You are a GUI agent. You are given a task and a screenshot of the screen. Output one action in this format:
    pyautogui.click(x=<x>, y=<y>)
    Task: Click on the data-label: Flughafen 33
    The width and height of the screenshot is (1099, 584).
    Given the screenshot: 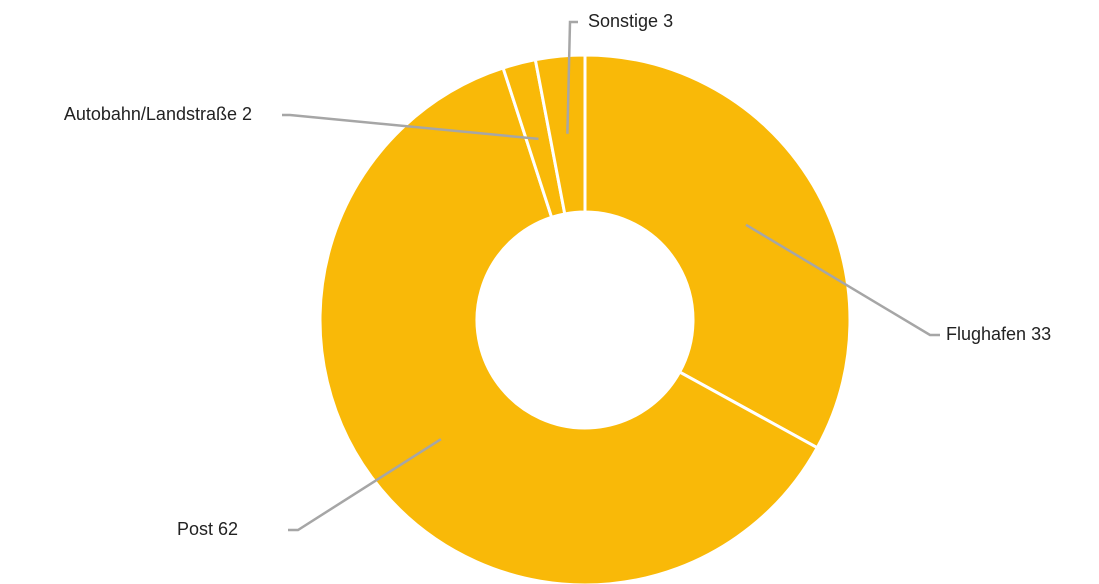 What is the action you would take?
    pyautogui.click(x=998, y=334)
    